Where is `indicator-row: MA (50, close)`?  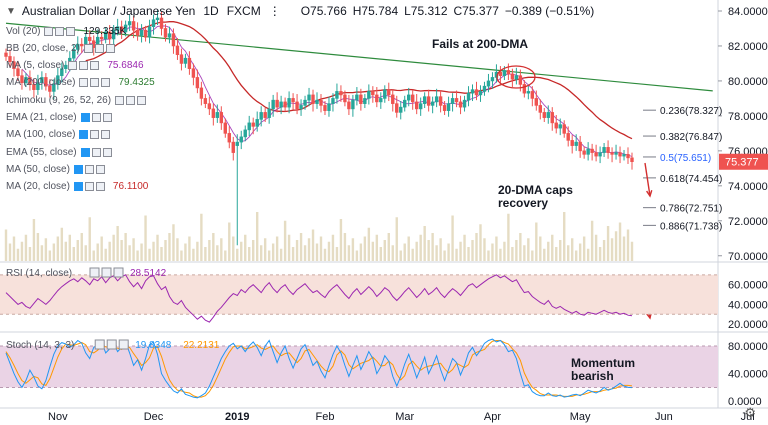
indicator-row: MA (50, close) is located at coordinates (56, 169).